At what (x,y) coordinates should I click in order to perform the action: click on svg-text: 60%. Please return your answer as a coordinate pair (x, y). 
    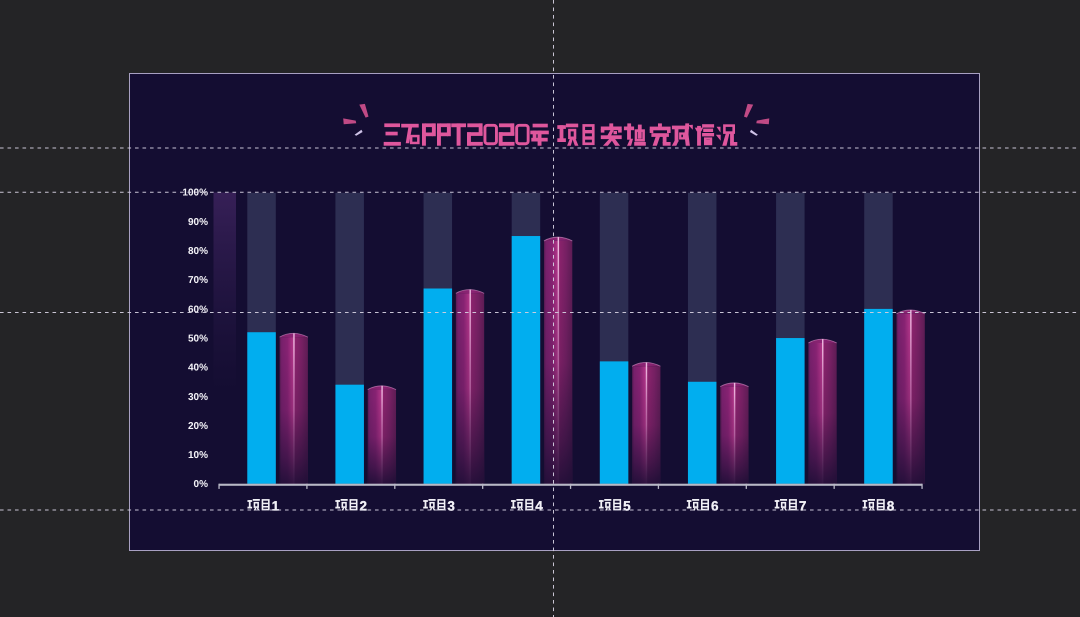
    Looking at the image, I should click on (198, 309).